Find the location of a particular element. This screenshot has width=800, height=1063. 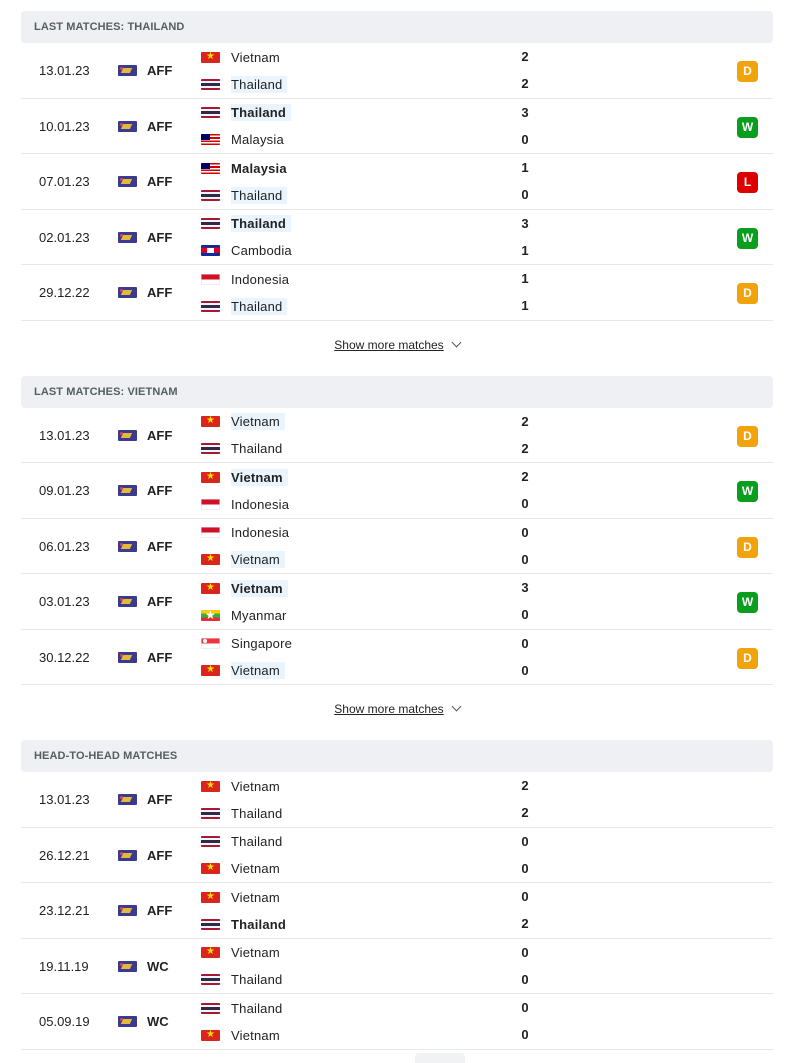

section-header: LAST MATCHES: THAILAND is located at coordinates (397, 27).